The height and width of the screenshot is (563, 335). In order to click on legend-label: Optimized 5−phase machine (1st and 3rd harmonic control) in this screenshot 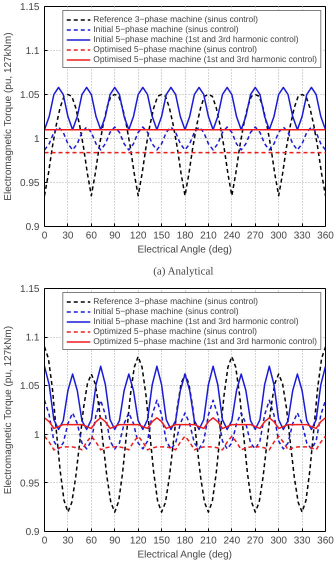, I will do `click(205, 341)`.